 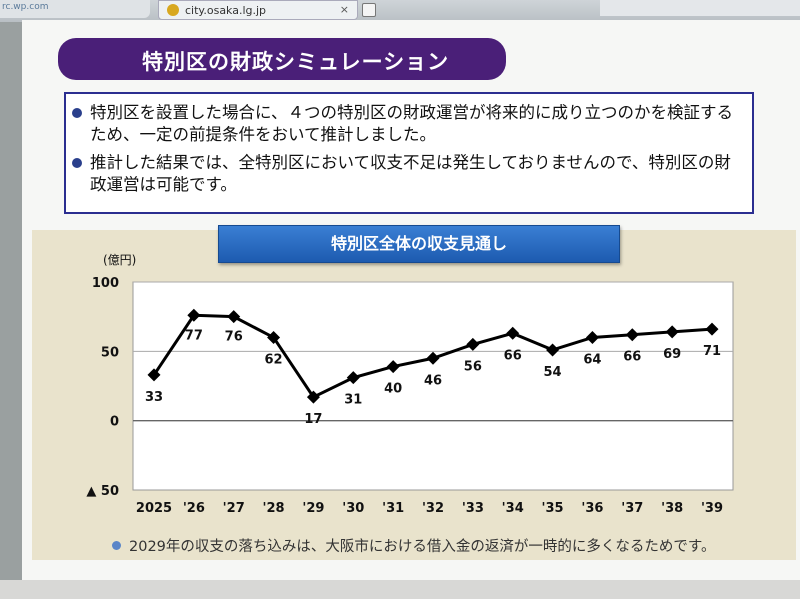 I want to click on x-tick-label: '33, so click(x=473, y=508).